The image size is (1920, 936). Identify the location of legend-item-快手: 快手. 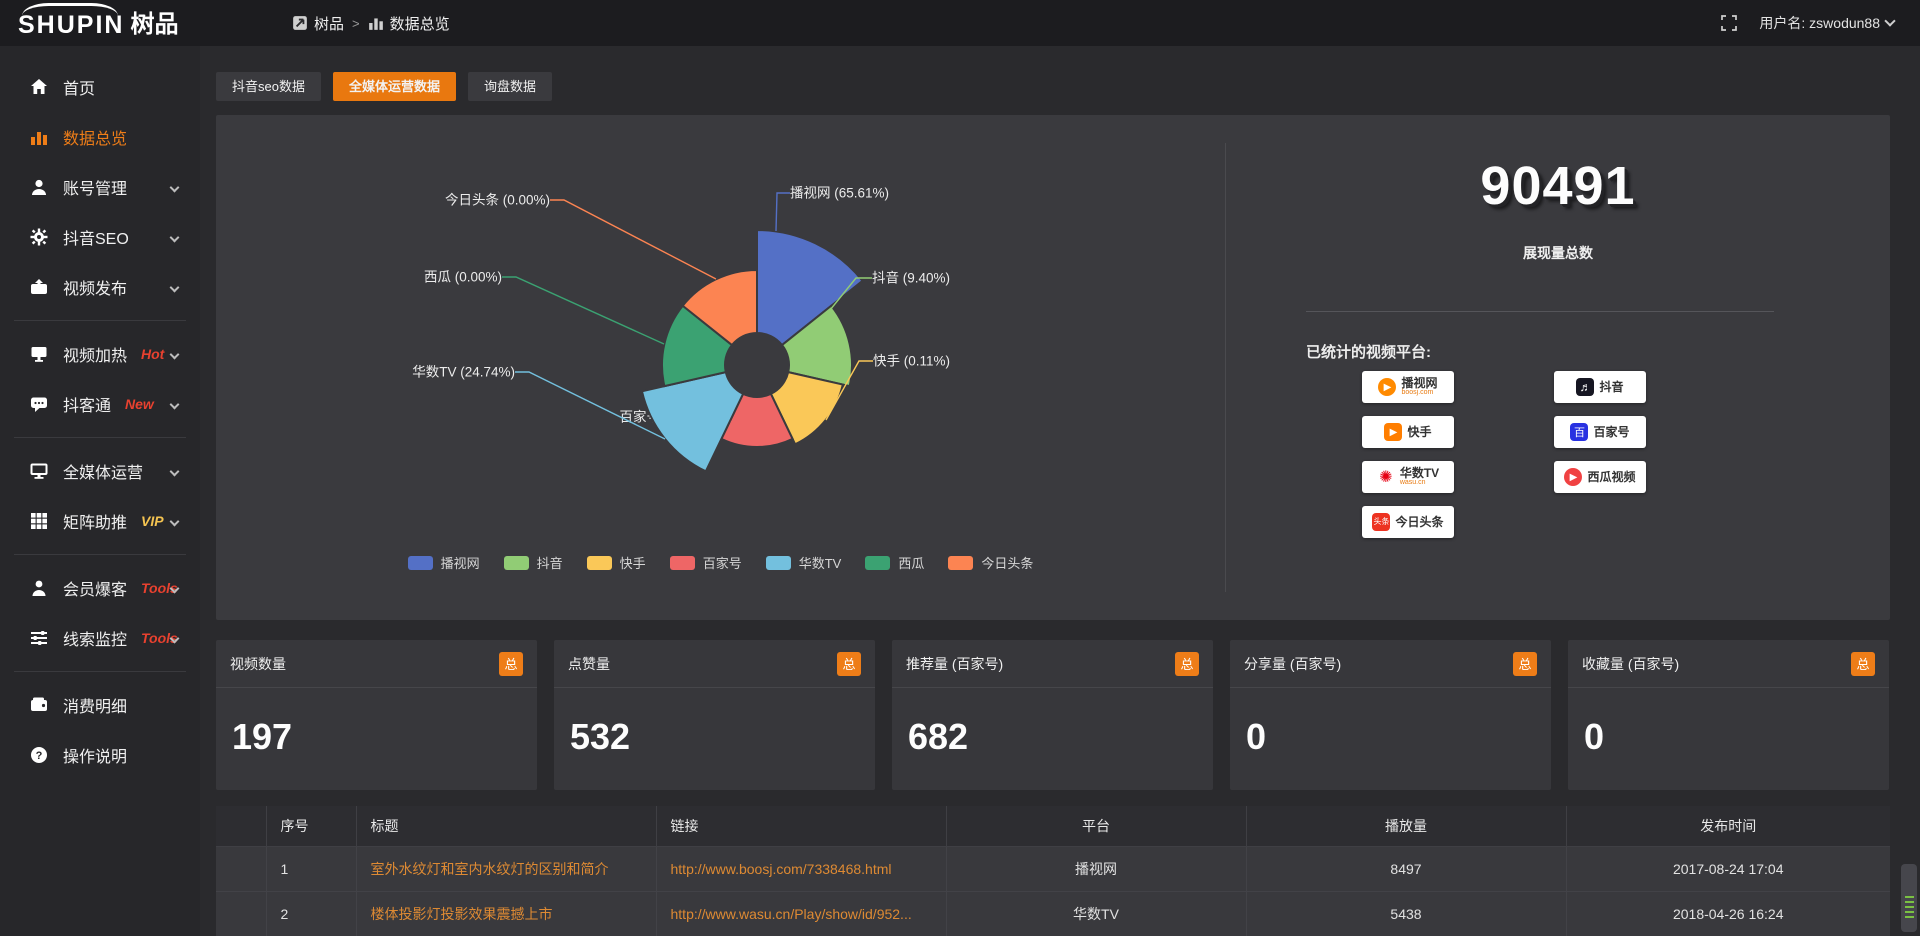
(616, 562).